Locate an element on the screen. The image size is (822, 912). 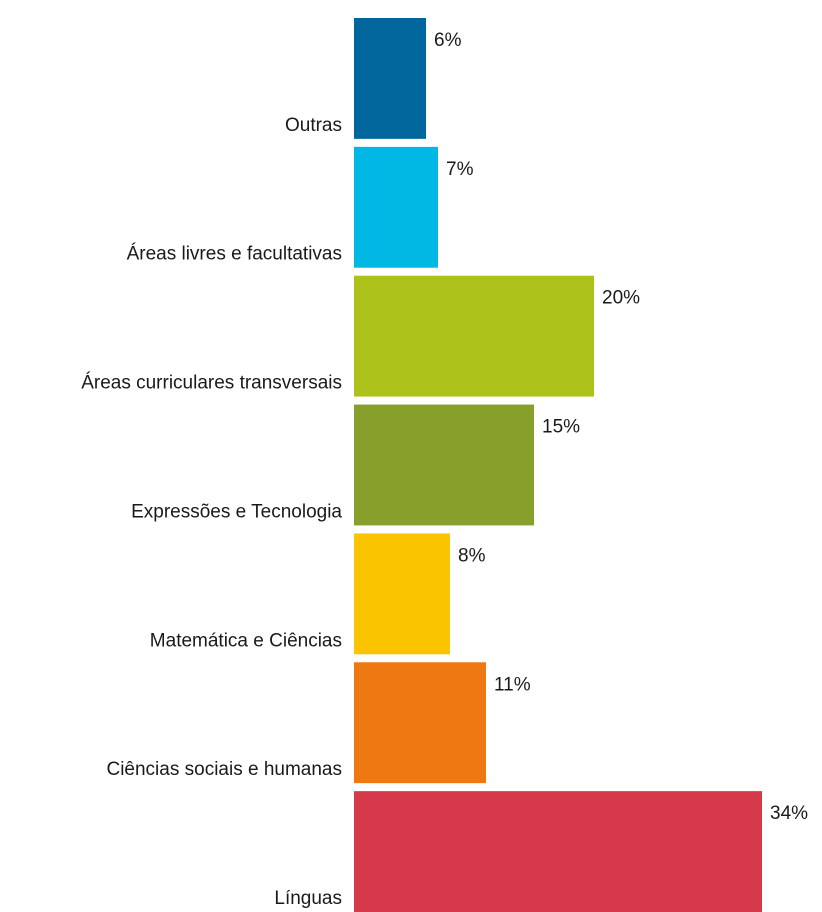
bar-expressoes-e-tecnologia is located at coordinates (444, 465).